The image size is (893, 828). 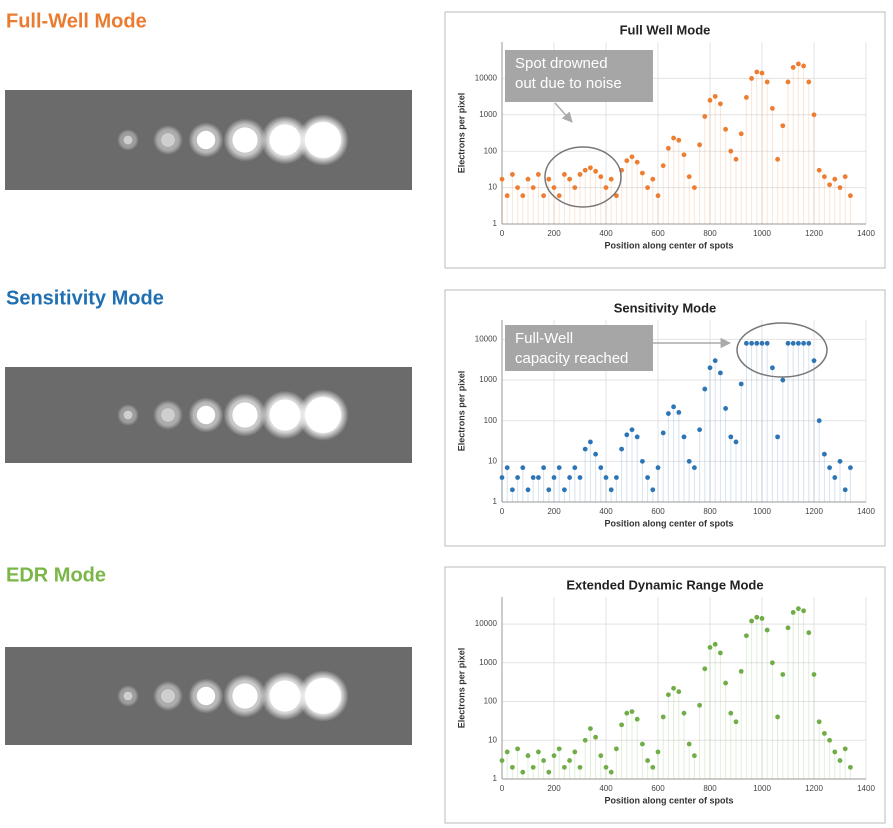 What do you see at coordinates (502, 233) in the screenshot?
I see `x-tick-label: 0` at bounding box center [502, 233].